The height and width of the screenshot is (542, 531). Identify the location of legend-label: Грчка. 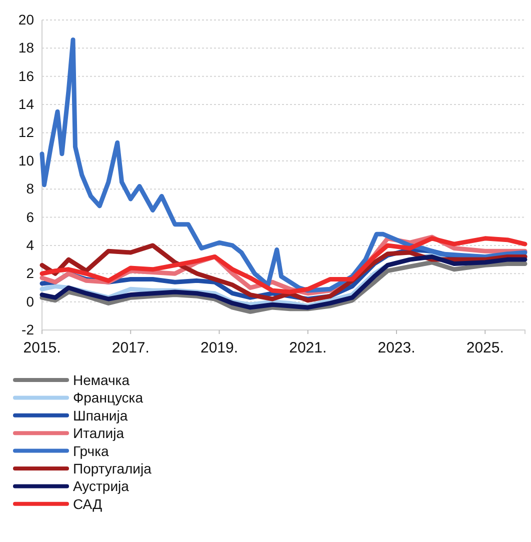
(91, 450).